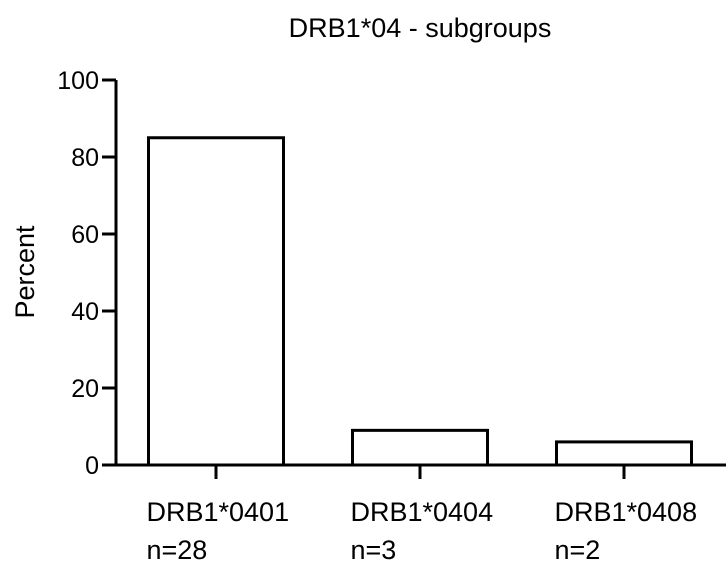 This screenshot has height=563, width=726. What do you see at coordinates (420, 28) in the screenshot?
I see `chart-title: DRB1*04 - subgroups` at bounding box center [420, 28].